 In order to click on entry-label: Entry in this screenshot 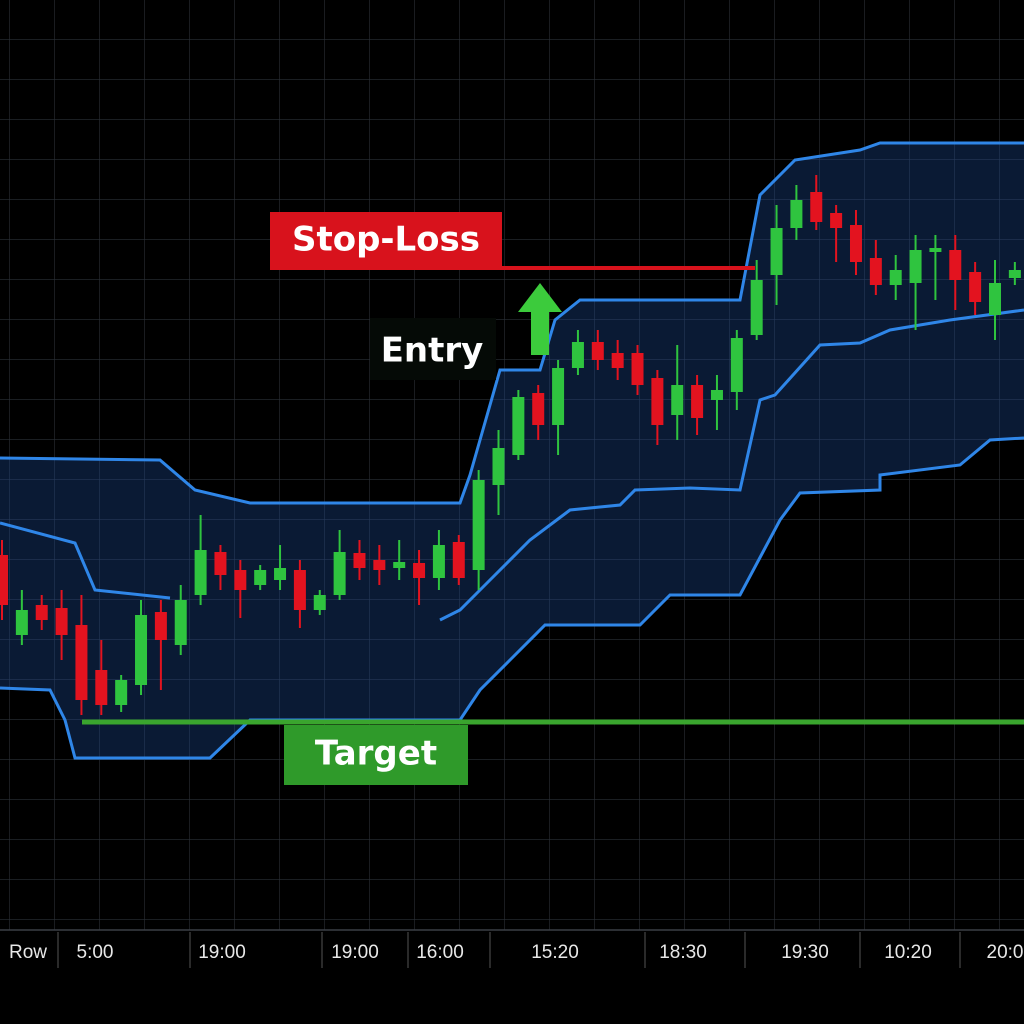, I will do `click(432, 351)`.